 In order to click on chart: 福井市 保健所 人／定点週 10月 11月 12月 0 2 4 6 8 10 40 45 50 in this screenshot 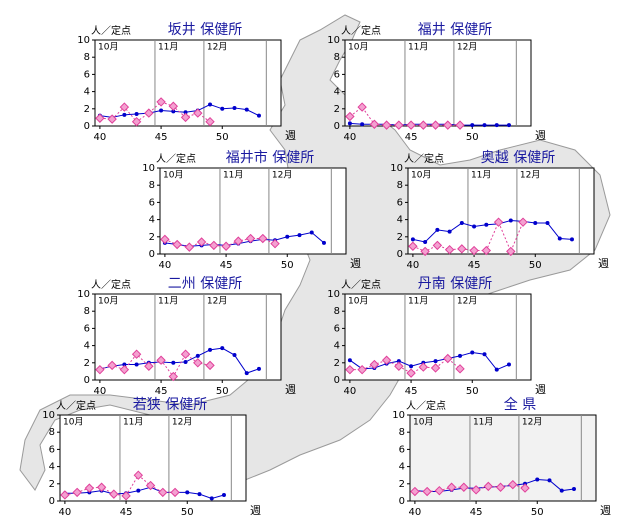, I will do `click(251, 210)`.